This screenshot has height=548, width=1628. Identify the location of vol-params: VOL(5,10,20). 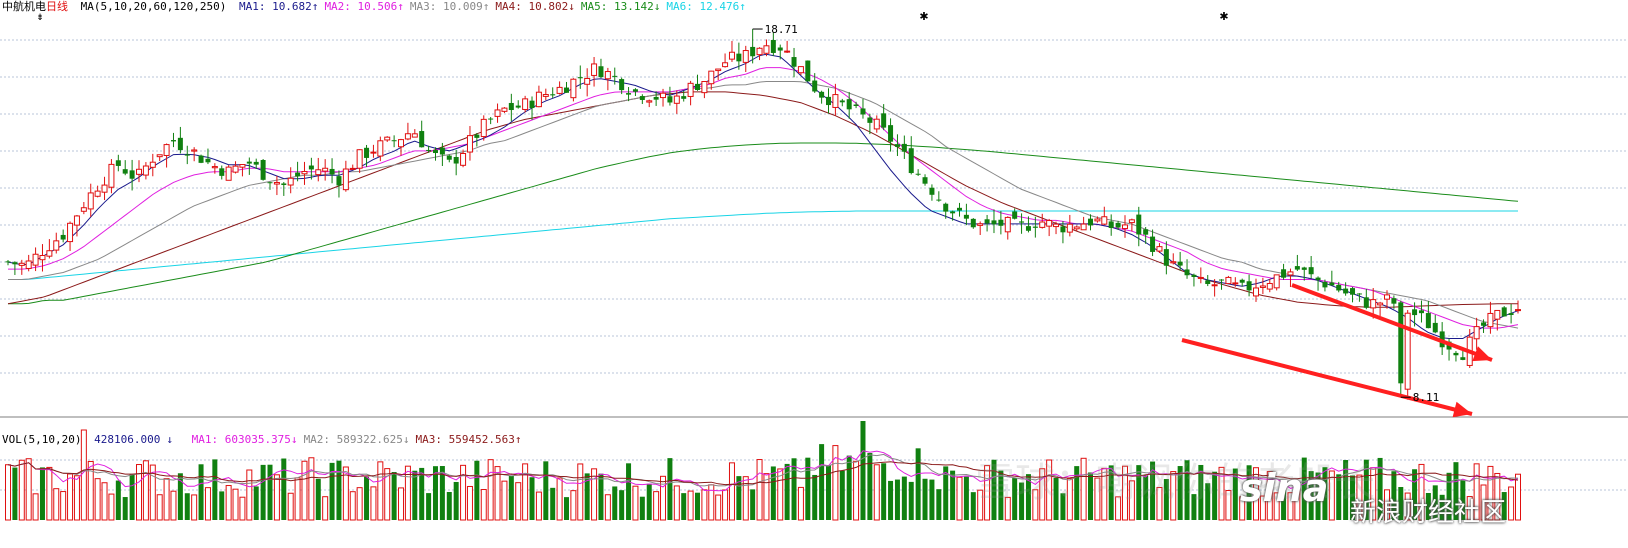
(42, 439).